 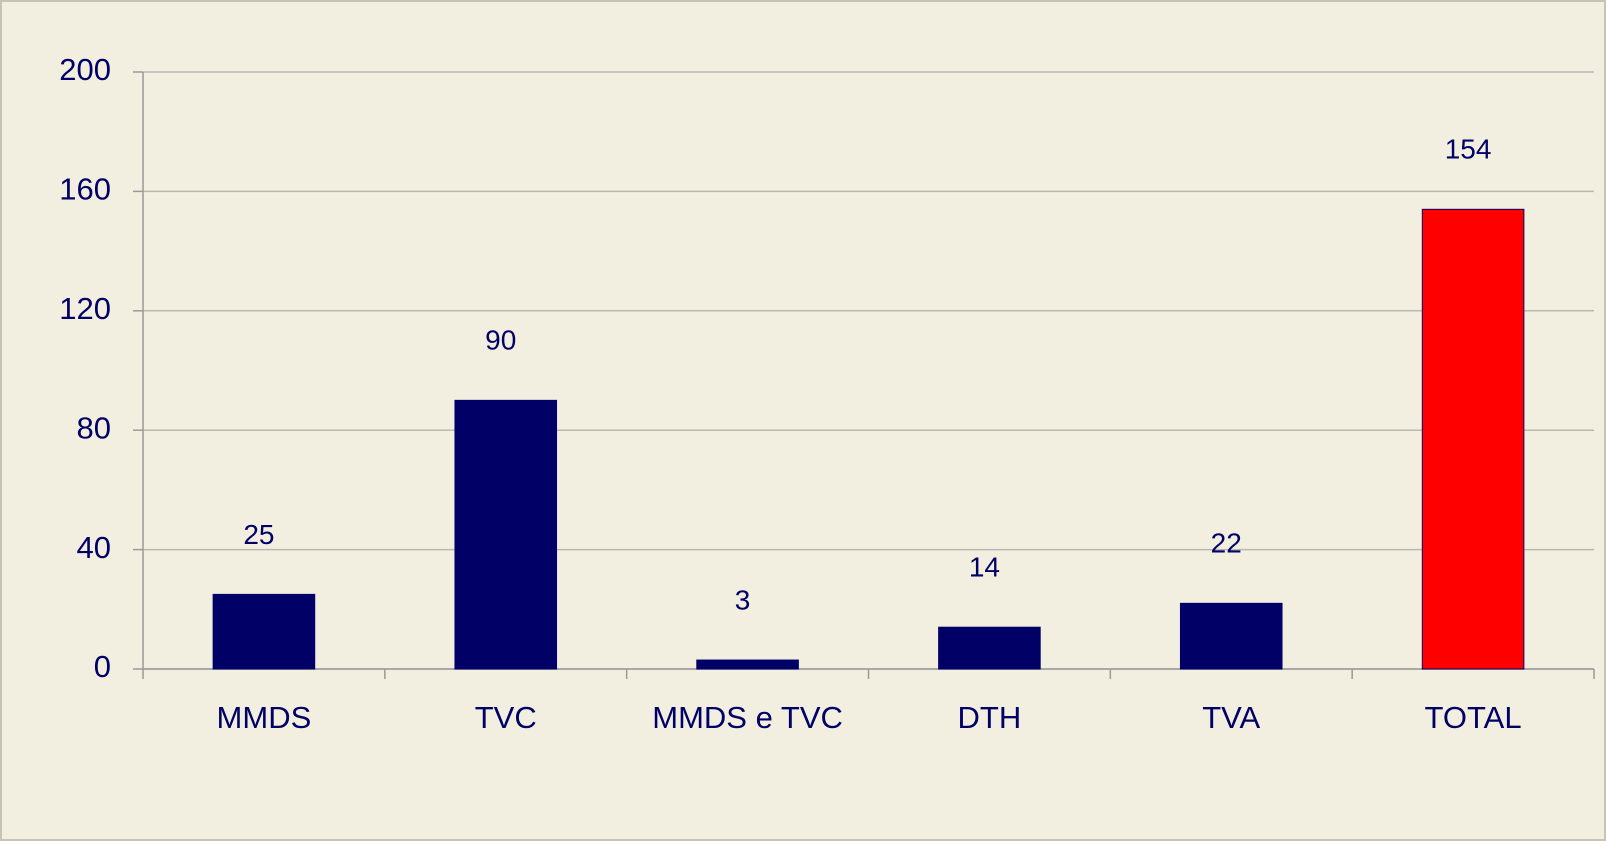 I want to click on y-tick-label: 160, so click(x=85, y=189).